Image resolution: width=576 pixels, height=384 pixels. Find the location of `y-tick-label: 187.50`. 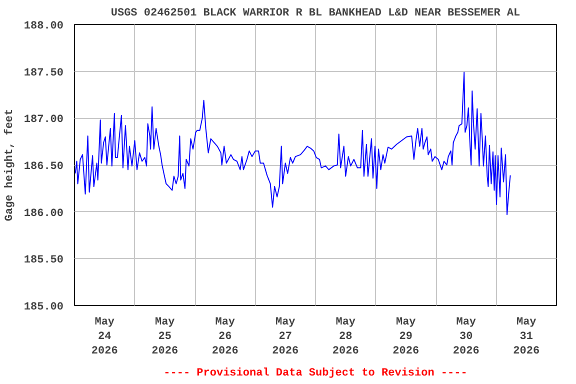

y-tick-label: 187.50 is located at coordinates (44, 73).